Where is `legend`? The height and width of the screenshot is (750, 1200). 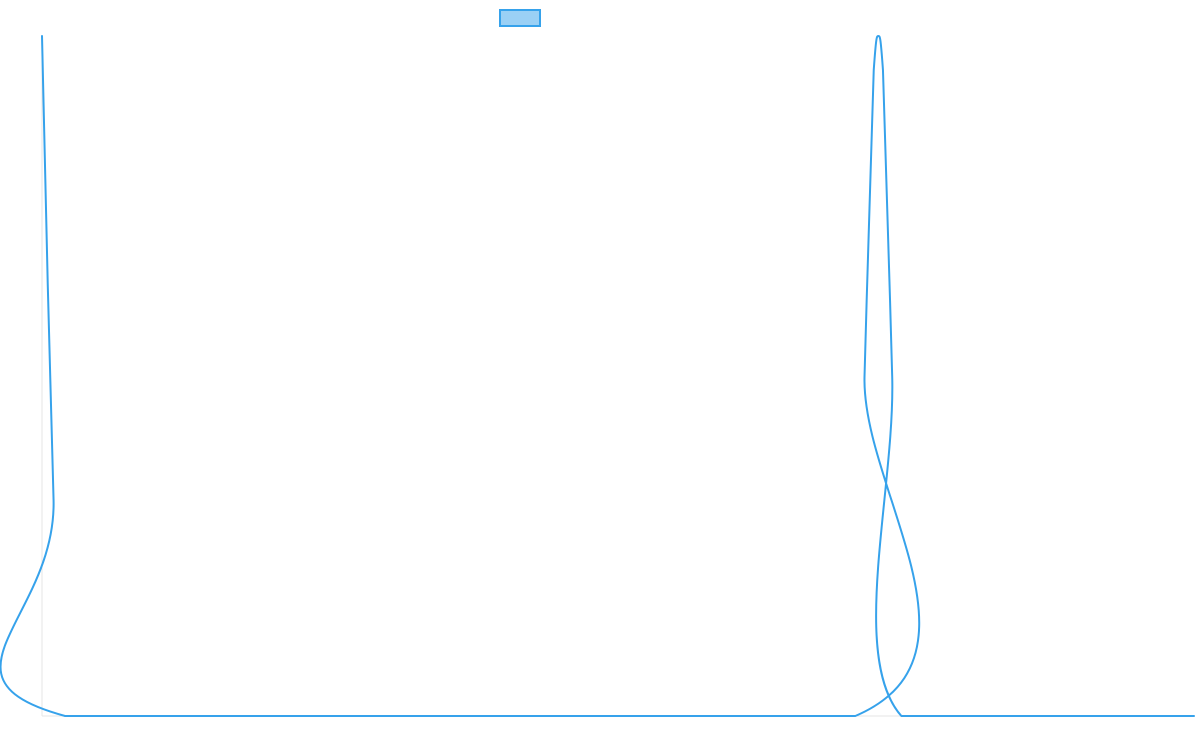 legend is located at coordinates (520, 18).